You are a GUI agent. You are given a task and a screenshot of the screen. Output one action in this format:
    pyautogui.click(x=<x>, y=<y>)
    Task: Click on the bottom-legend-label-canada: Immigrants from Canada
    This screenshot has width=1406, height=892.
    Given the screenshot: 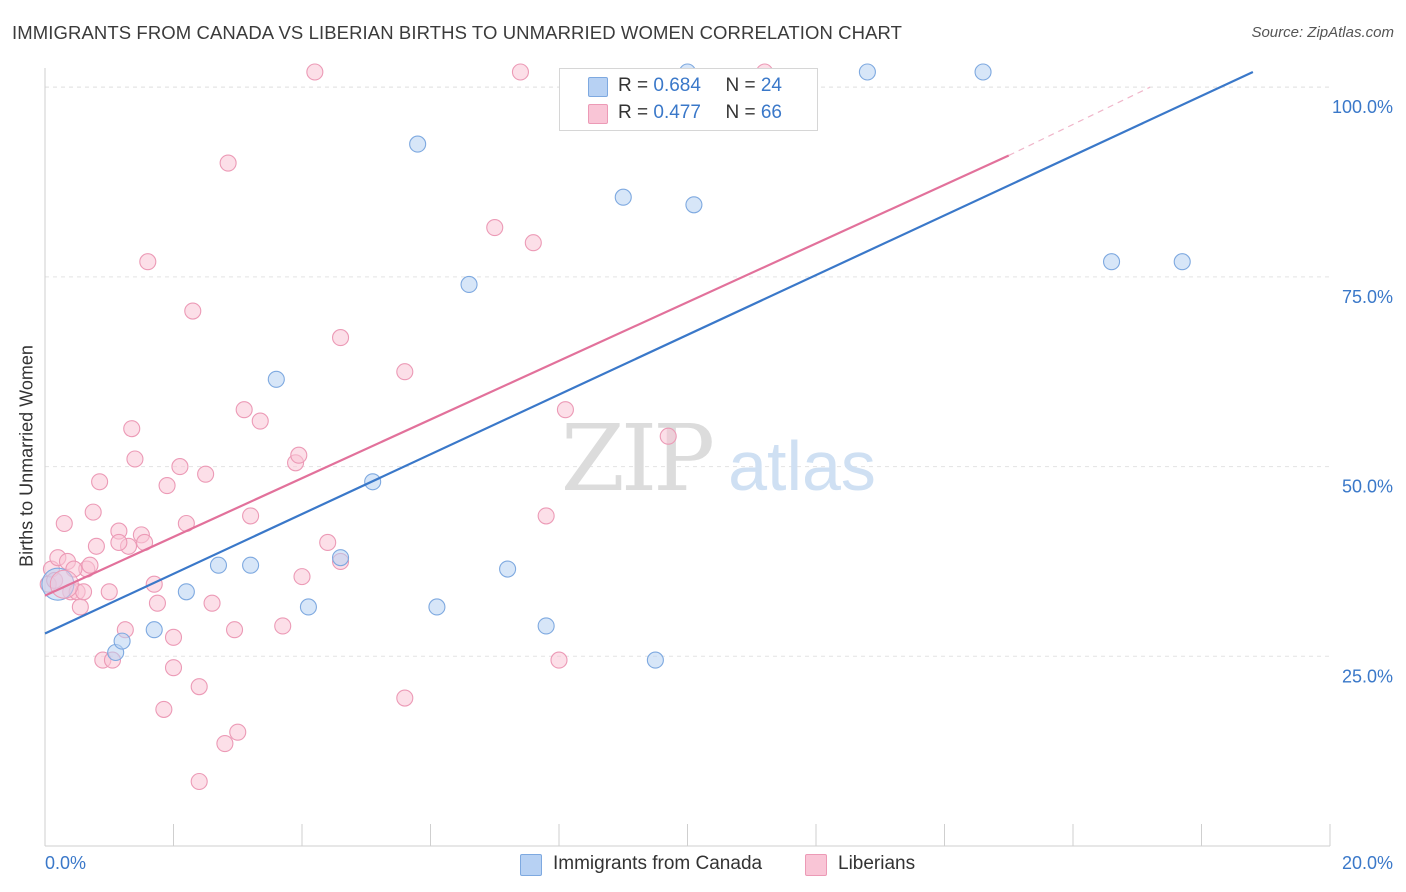 What is the action you would take?
    pyautogui.click(x=658, y=863)
    